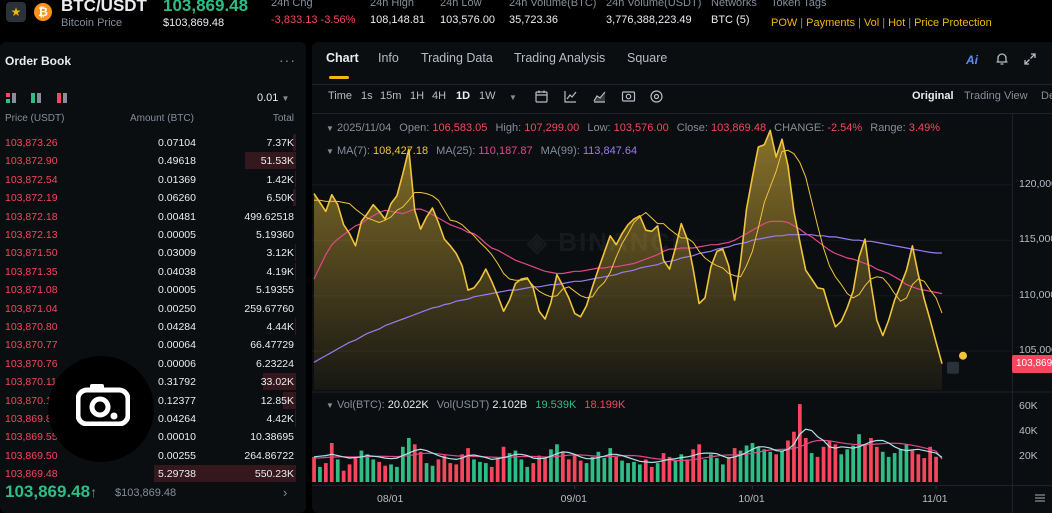  What do you see at coordinates (628, 96) in the screenshot?
I see `screenshot-icon` at bounding box center [628, 96].